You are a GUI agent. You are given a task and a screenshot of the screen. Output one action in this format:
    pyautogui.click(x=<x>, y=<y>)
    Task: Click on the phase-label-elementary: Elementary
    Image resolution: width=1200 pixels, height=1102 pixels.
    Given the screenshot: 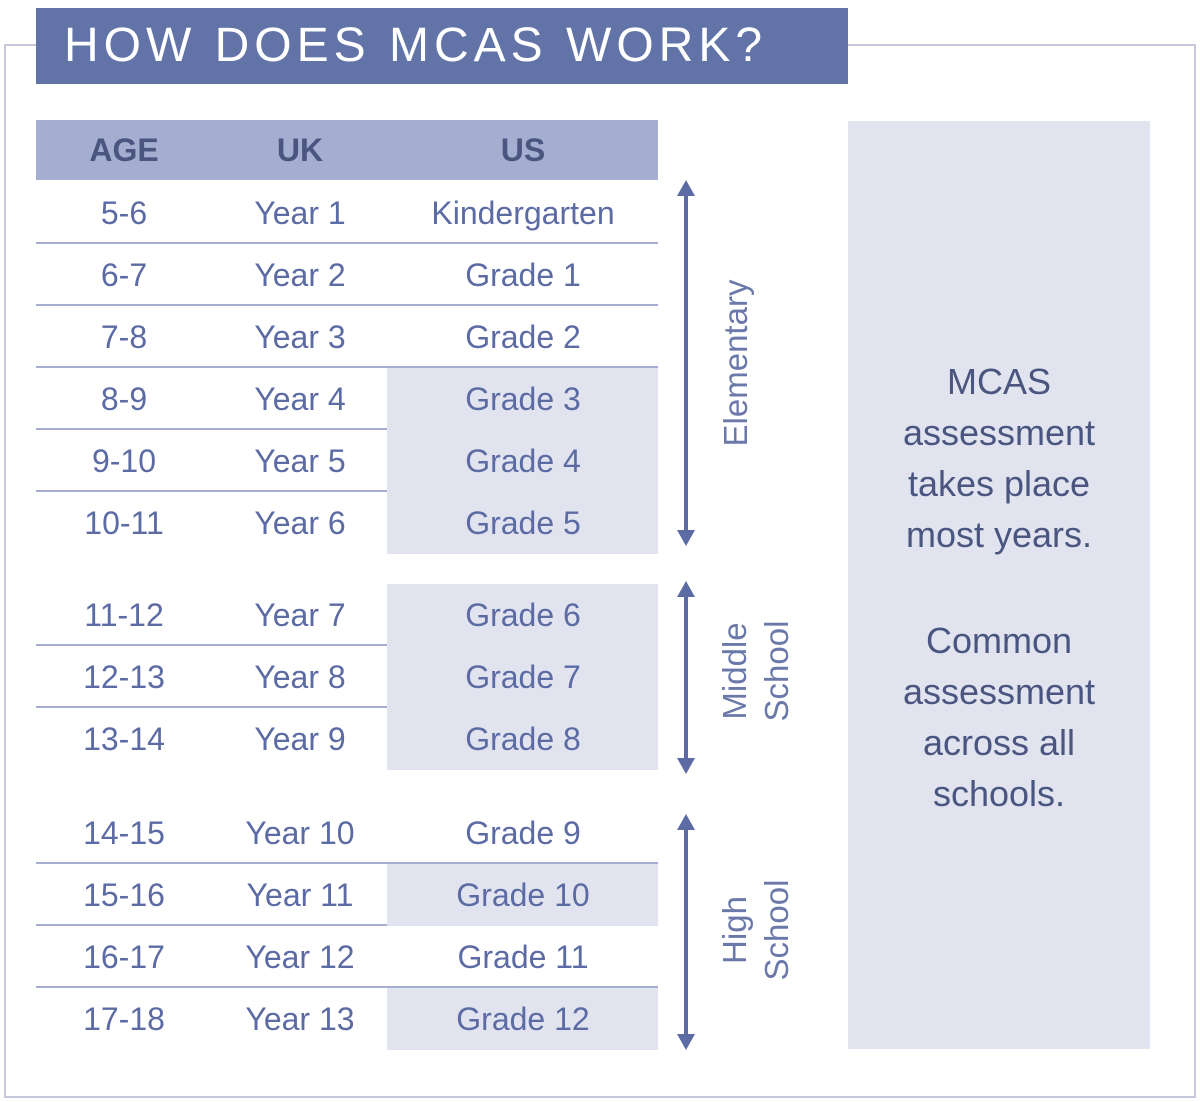 What is the action you would take?
    pyautogui.click(x=736, y=363)
    